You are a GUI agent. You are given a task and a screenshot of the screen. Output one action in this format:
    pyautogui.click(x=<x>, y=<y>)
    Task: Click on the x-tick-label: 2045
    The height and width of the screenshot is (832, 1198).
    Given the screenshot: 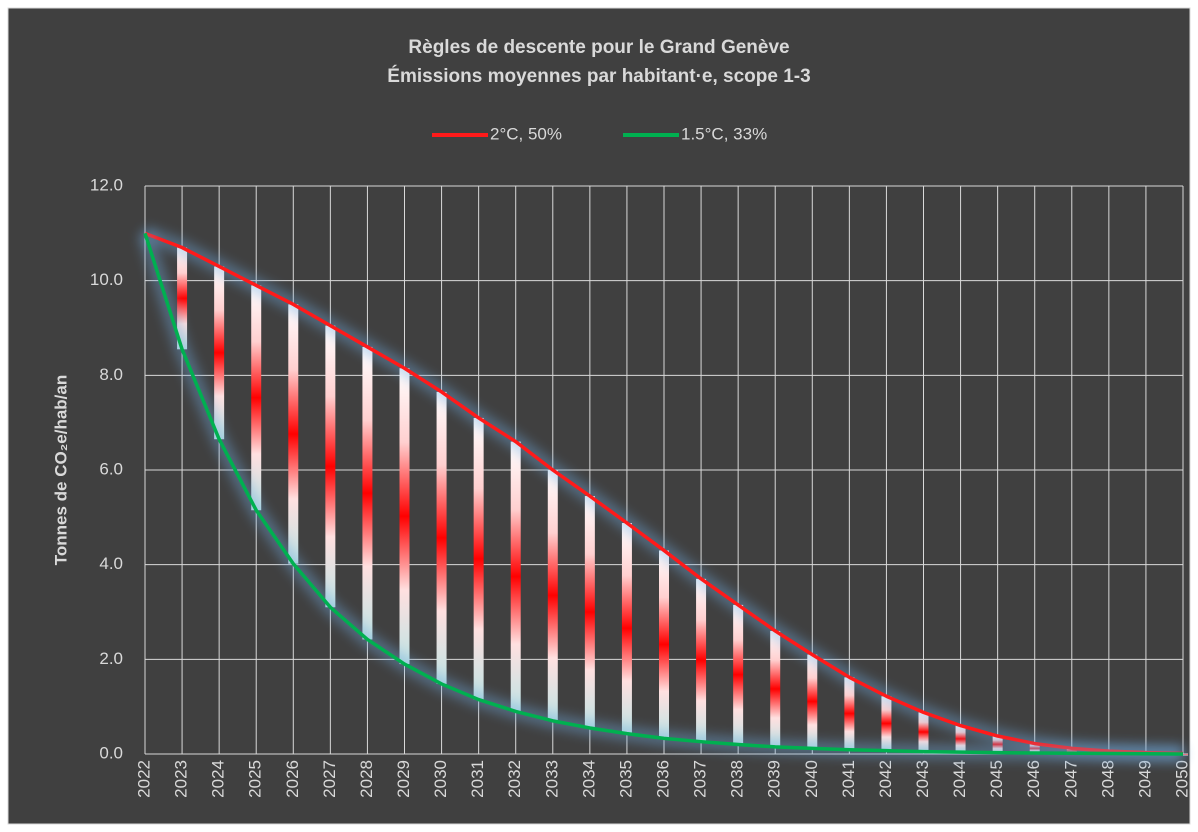 What is the action you would take?
    pyautogui.click(x=996, y=779)
    